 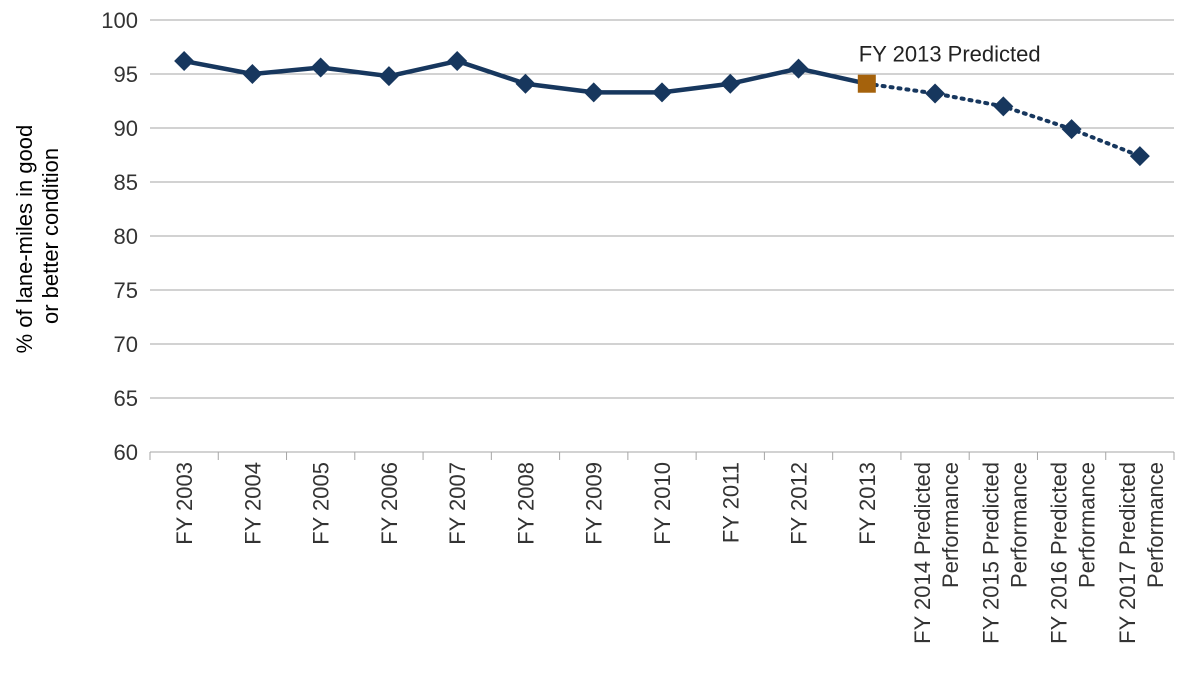 What do you see at coordinates (866, 83) in the screenshot?
I see `highlight-marker` at bounding box center [866, 83].